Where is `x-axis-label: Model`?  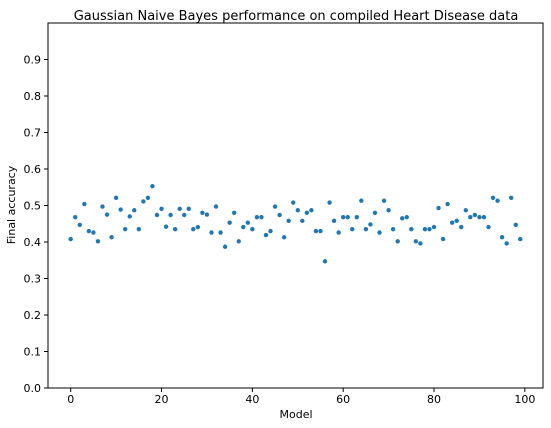
x-axis-label: Model is located at coordinates (295, 414).